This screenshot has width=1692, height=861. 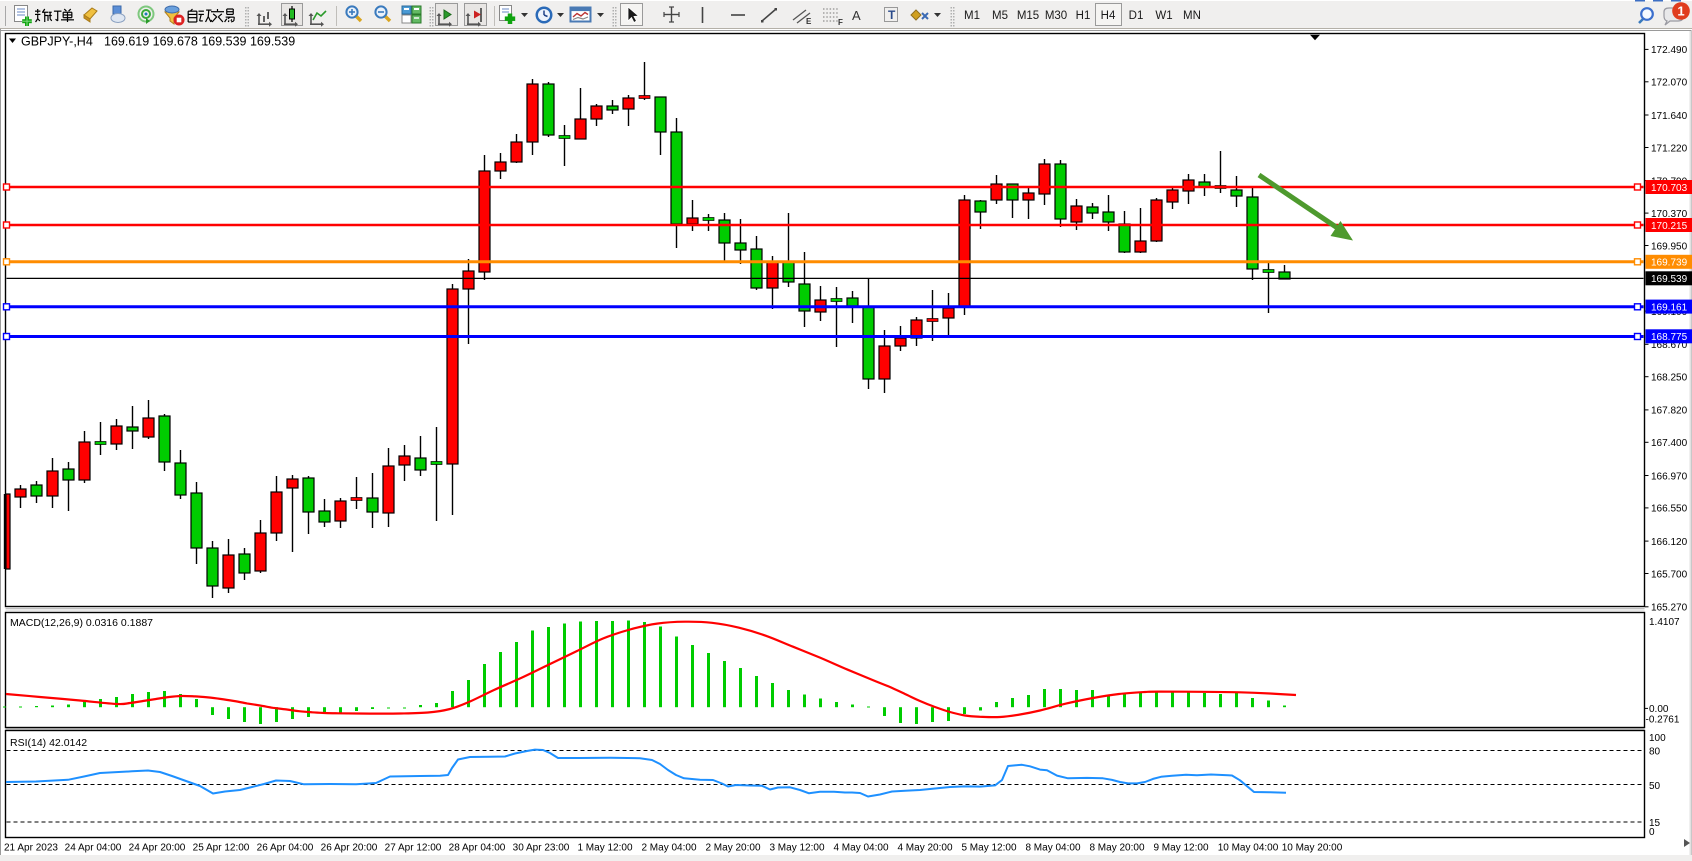 What do you see at coordinates (1680, 11) in the screenshot?
I see `svg-text: 1` at bounding box center [1680, 11].